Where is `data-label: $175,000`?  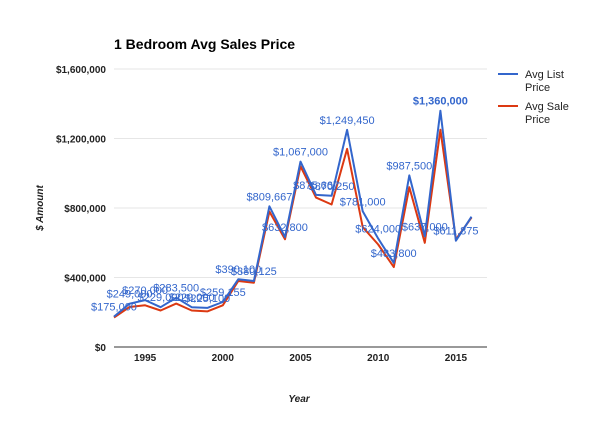 data-label: $175,000 is located at coordinates (114, 308).